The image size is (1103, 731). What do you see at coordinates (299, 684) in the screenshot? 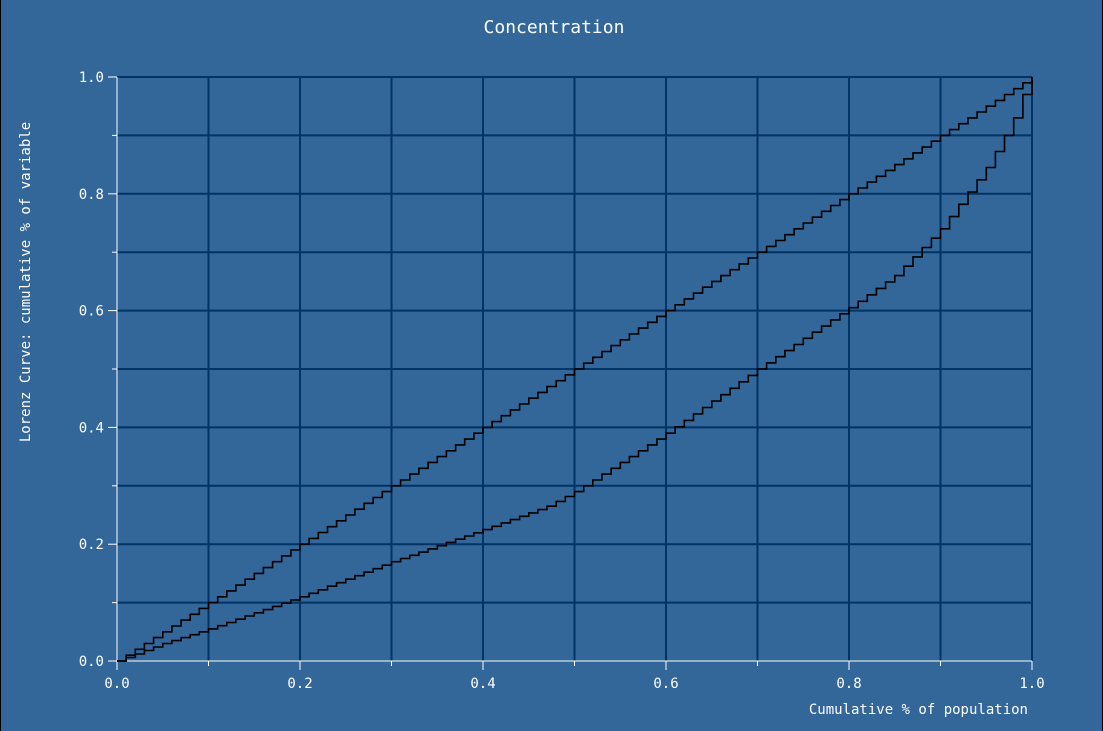
I see `x-tick-label: 0.2` at bounding box center [299, 684].